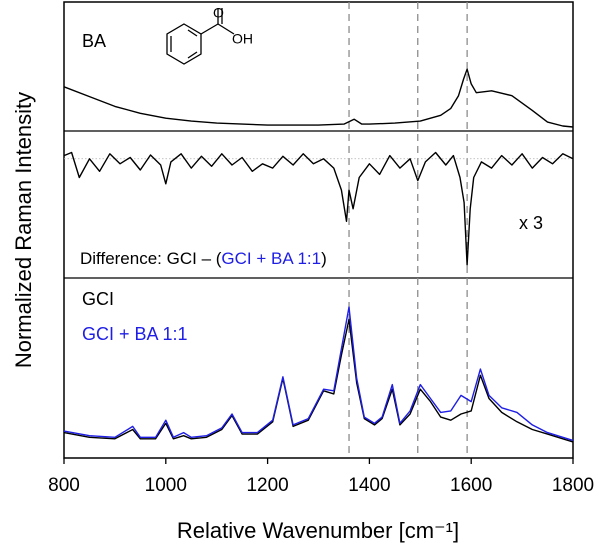 Image resolution: width=605 pixels, height=552 pixels. I want to click on difference-label-prefix: Difference: GCI – (, so click(151, 258).